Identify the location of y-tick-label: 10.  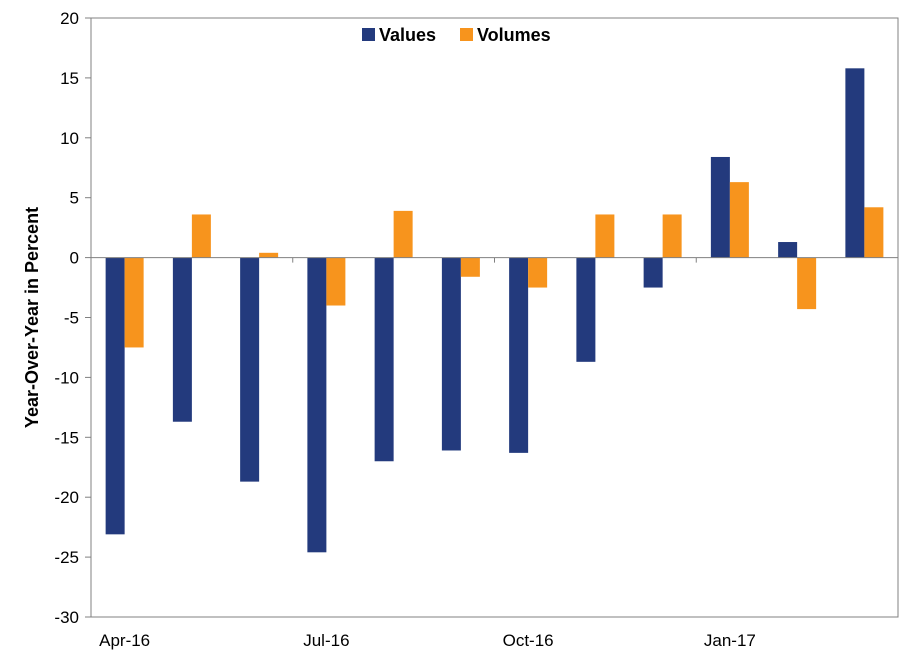
(69, 138).